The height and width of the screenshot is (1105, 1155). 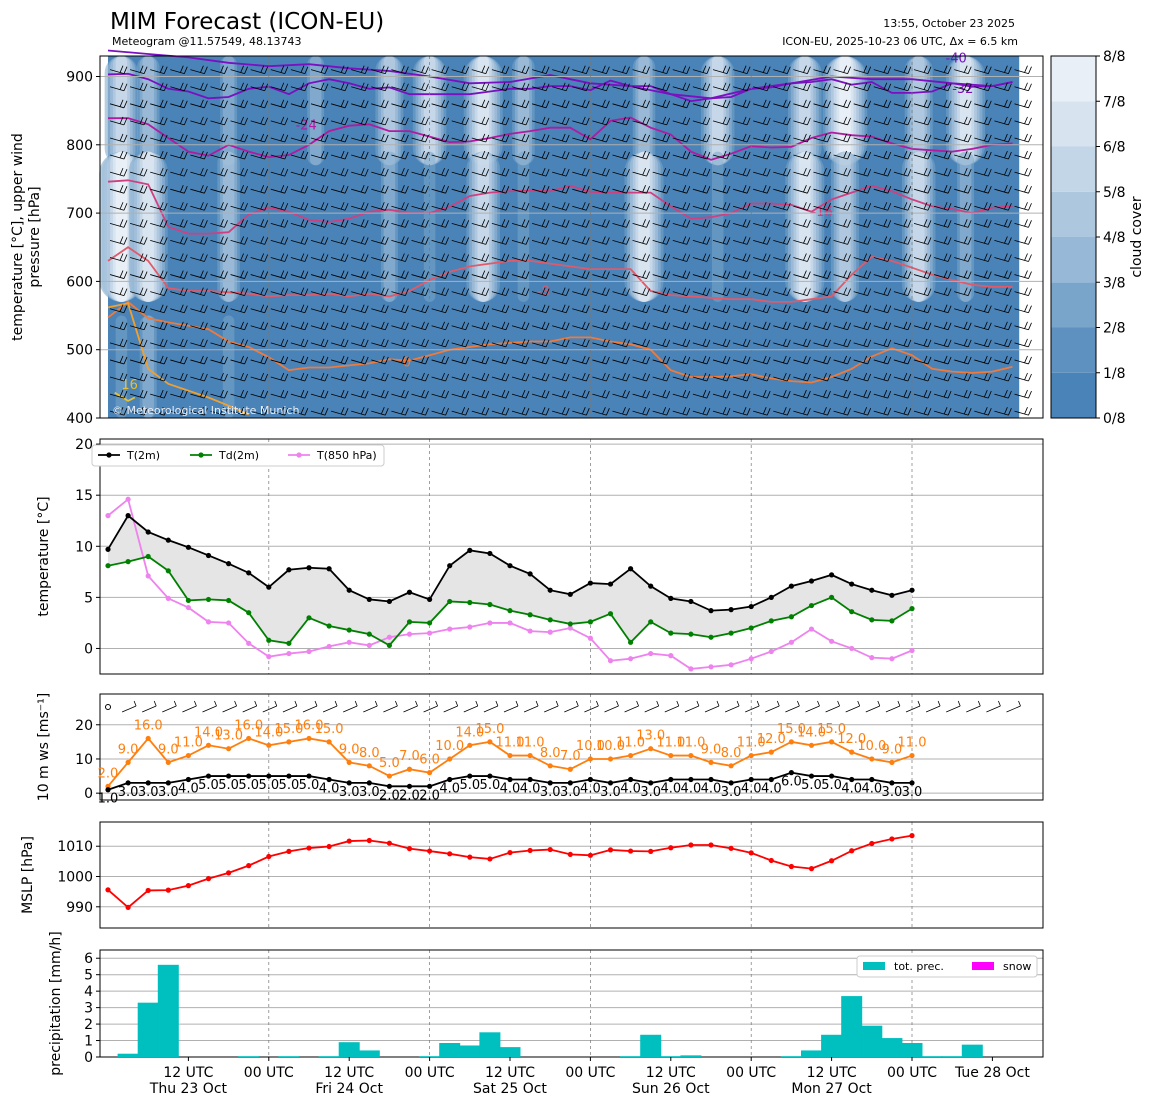 I want to click on y-tick-label: 2, so click(x=88, y=1025).